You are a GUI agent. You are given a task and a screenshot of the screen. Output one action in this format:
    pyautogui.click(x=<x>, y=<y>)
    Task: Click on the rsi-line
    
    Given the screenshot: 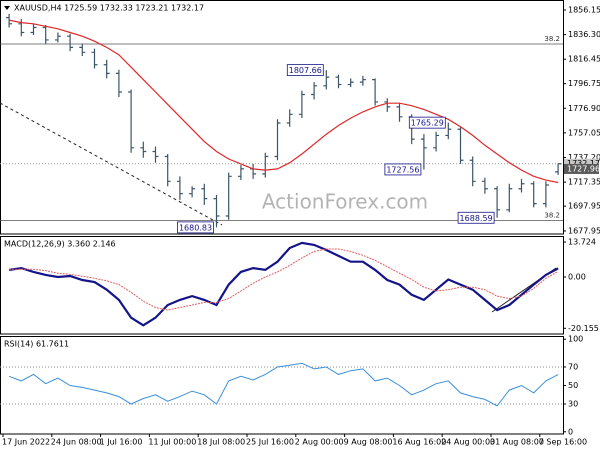 What is the action you would take?
    pyautogui.click(x=283, y=384)
    